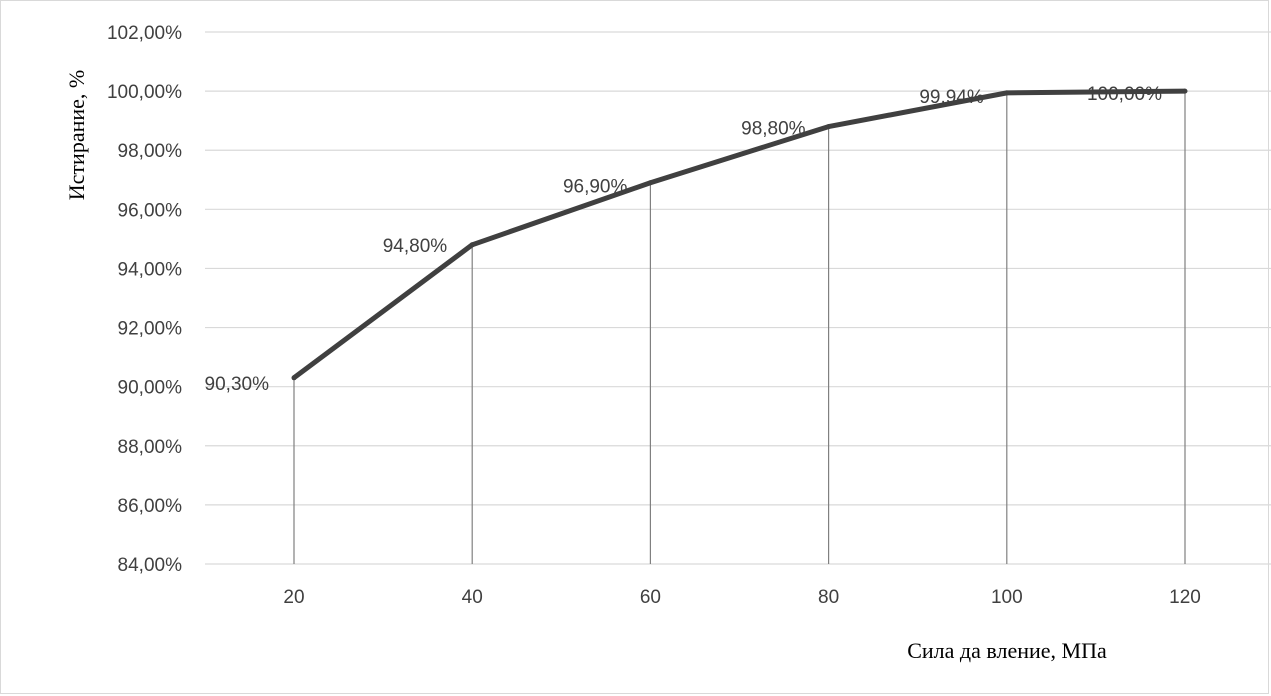 The width and height of the screenshot is (1271, 696). Describe the element at coordinates (741, 597) in the screenshot. I see `x-axis-ticks: 20 40 60 80 100 120` at that location.